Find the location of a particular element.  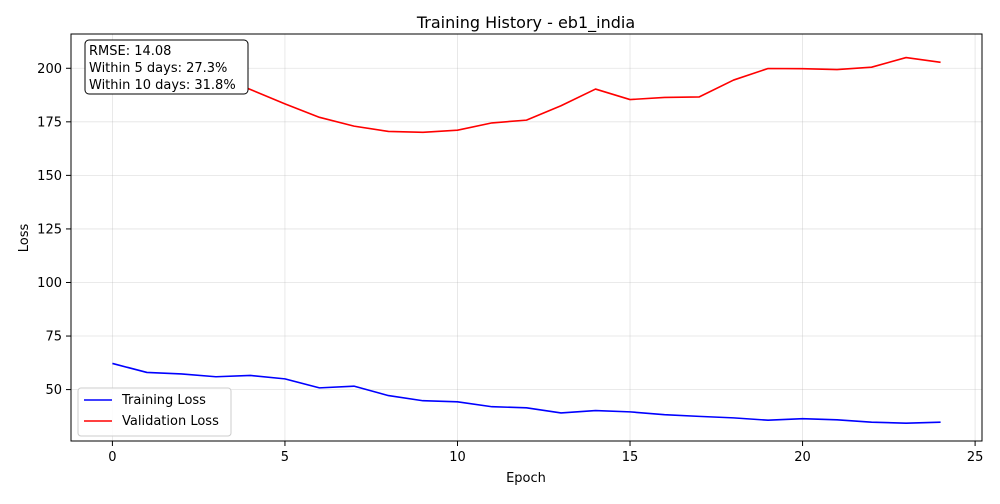

legend: Training Loss Validation Loss is located at coordinates (154, 412).